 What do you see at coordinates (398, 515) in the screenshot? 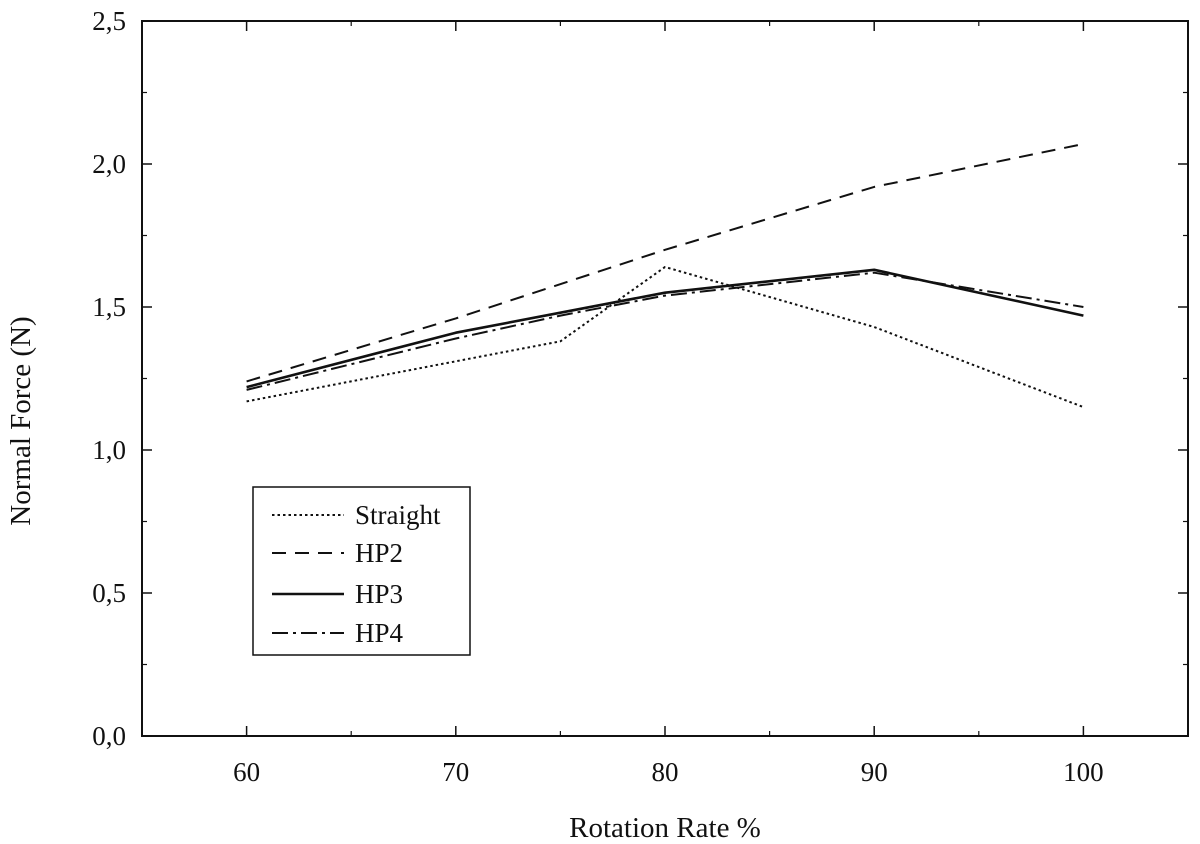
I see `legend-label-straight: Straight` at bounding box center [398, 515].